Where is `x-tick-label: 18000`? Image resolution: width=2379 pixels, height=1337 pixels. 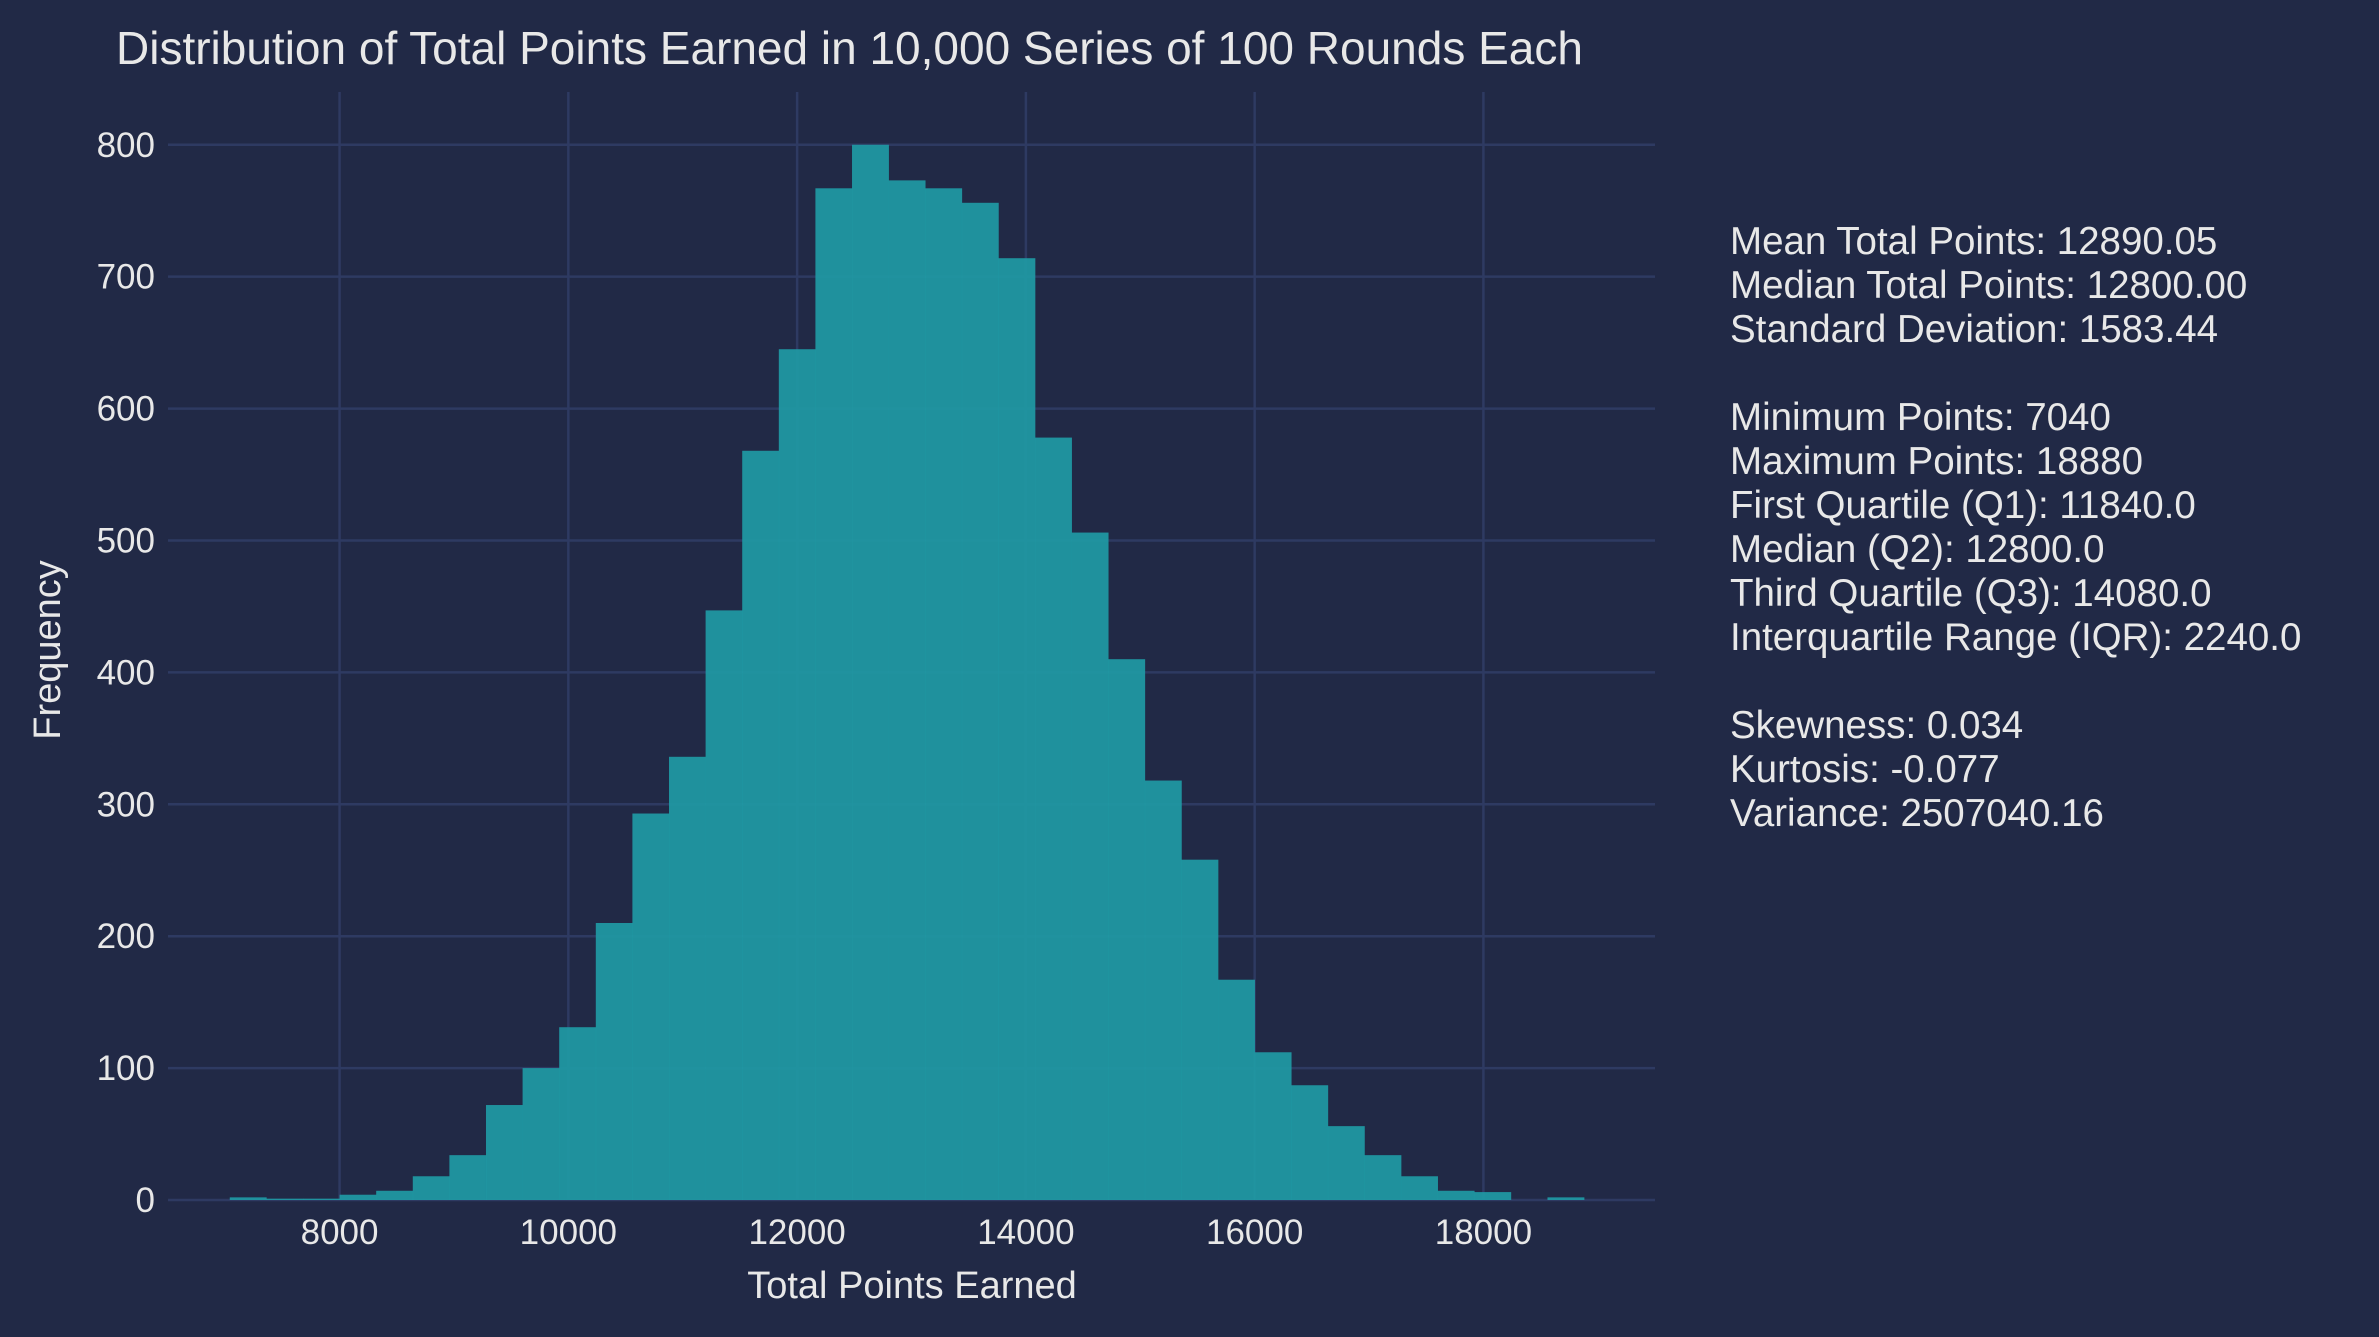
x-tick-label: 18000 is located at coordinates (1483, 1232).